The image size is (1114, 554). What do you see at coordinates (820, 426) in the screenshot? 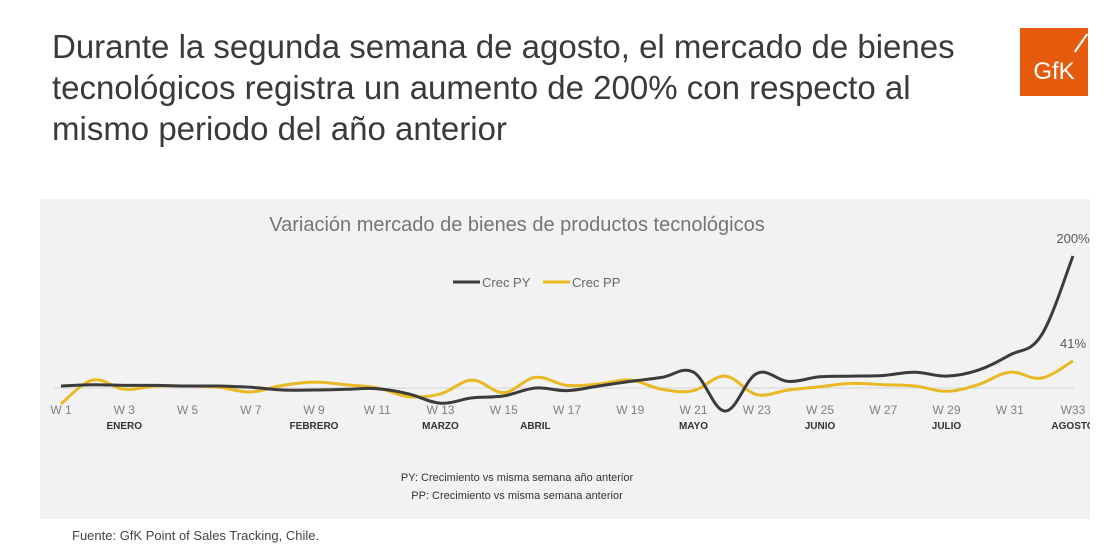
I see `month-label: JUNIO` at bounding box center [820, 426].